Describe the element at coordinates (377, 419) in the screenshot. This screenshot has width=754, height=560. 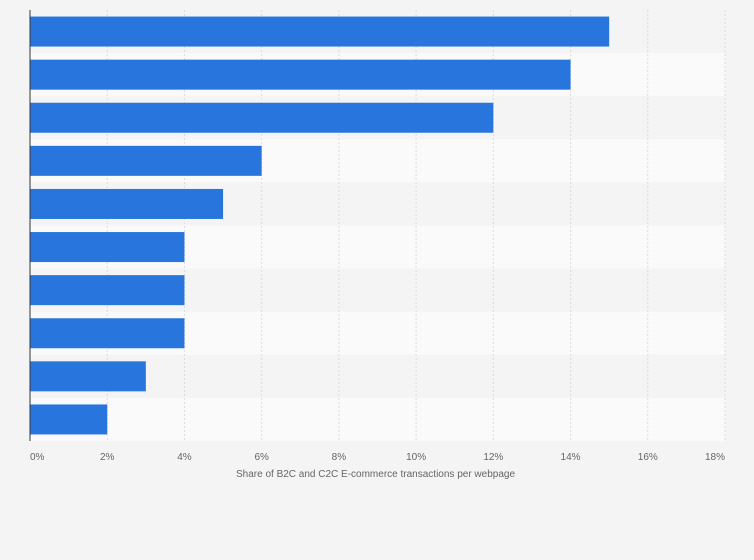
I see `row-band` at that location.